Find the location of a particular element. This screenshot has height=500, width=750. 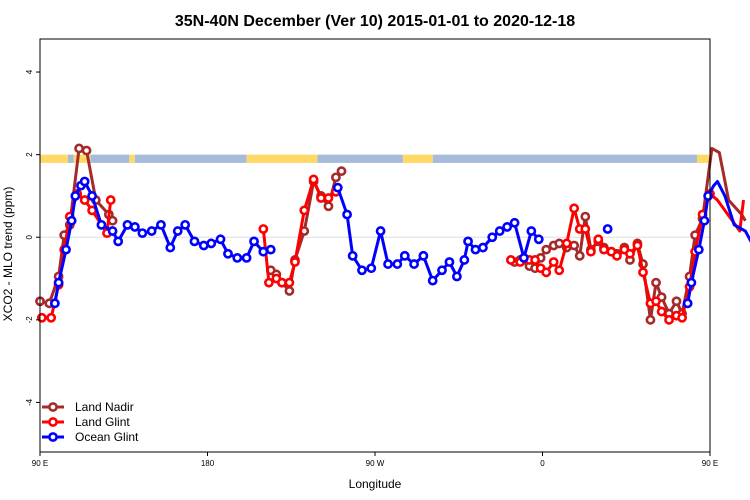

y-tick-label: -2 is located at coordinates (29, 320).